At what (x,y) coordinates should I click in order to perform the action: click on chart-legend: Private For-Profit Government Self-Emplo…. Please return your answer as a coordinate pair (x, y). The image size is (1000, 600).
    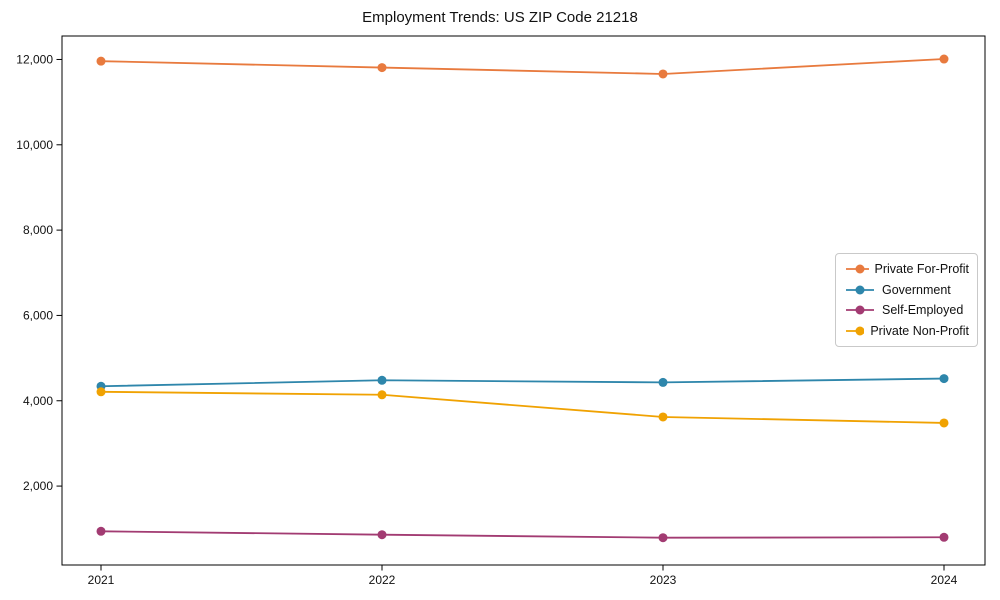
    Looking at the image, I should click on (906, 300).